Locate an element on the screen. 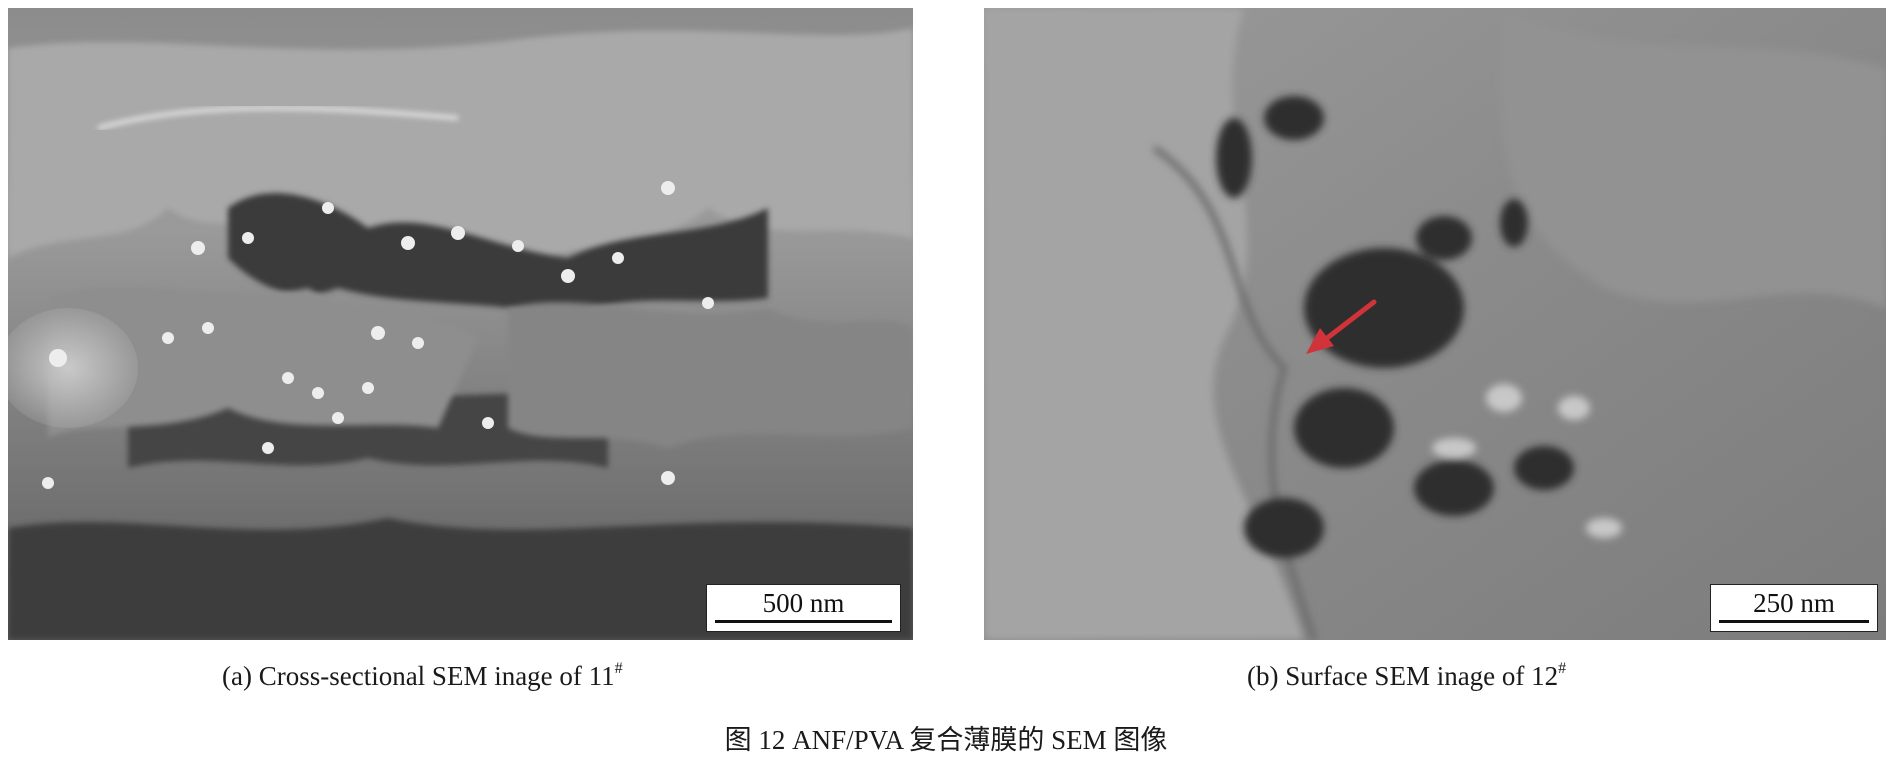  caption-panel-b: (b) Surface SEM inage of 12# is located at coordinates (1406, 676).